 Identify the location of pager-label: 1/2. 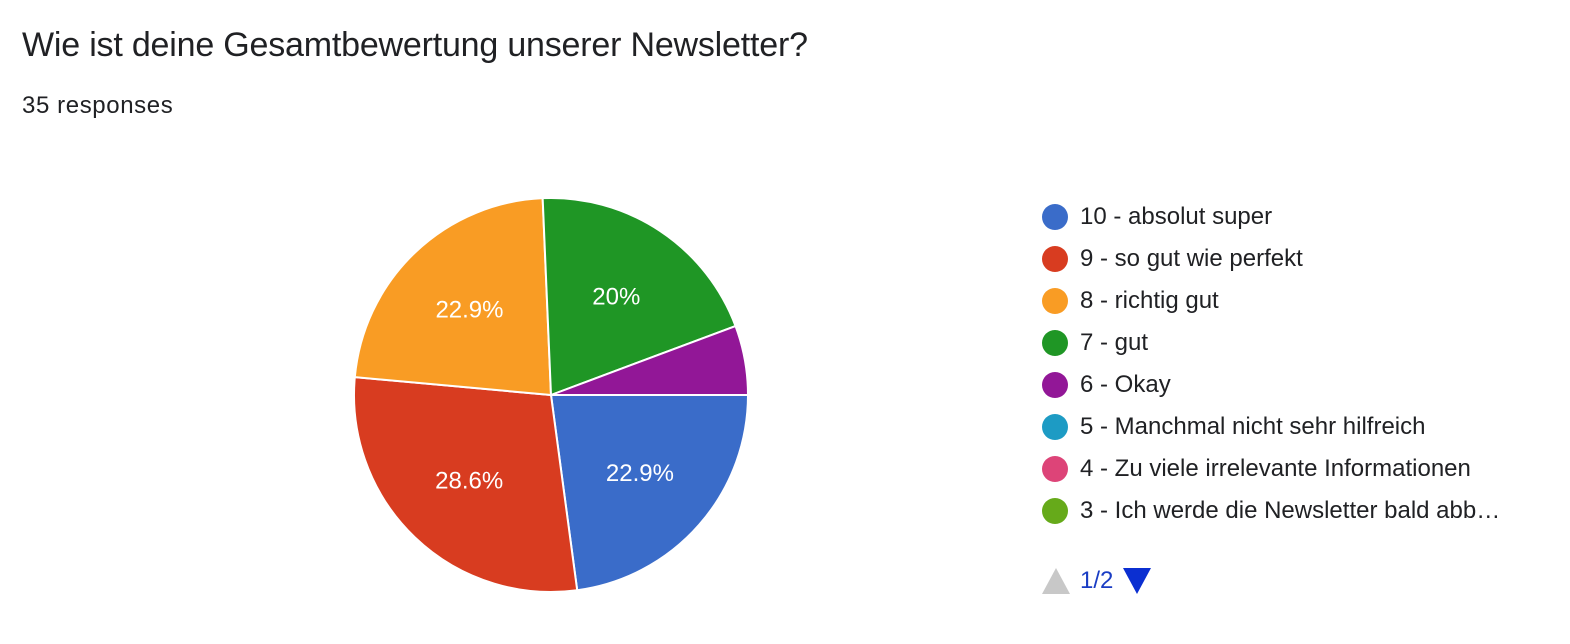
(1097, 580).